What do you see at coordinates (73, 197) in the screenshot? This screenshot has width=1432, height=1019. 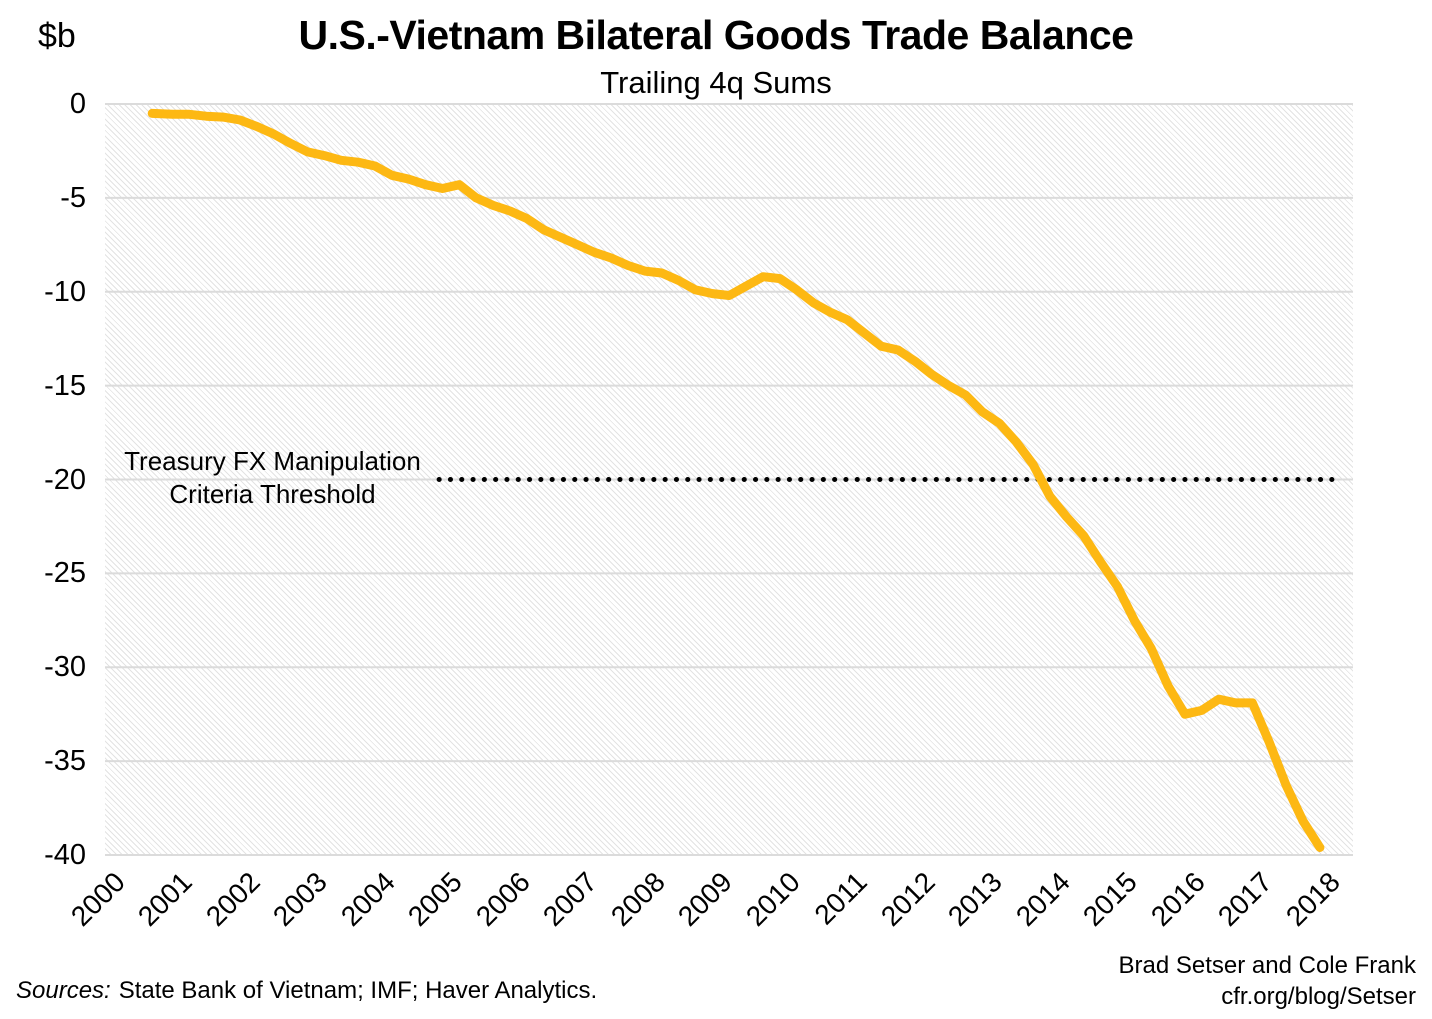 I see `y-tick-label: -5` at bounding box center [73, 197].